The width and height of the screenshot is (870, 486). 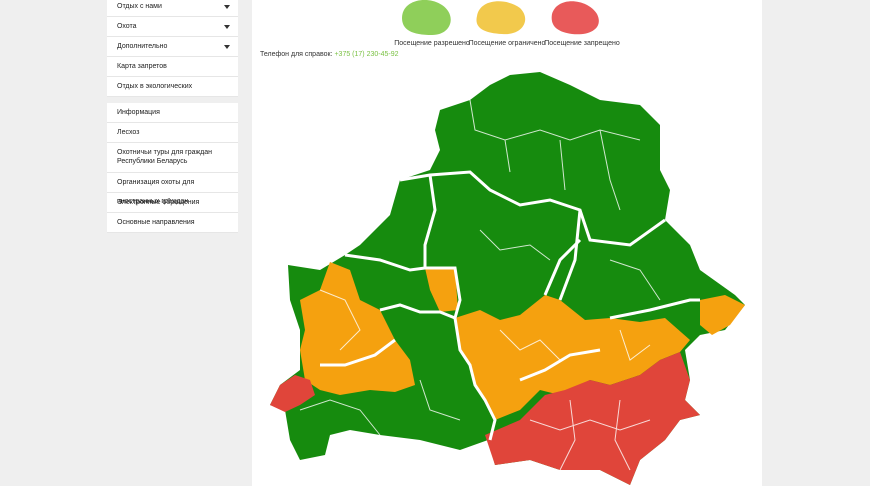 I want to click on legend-label: Посещение запрещено, so click(x=582, y=43).